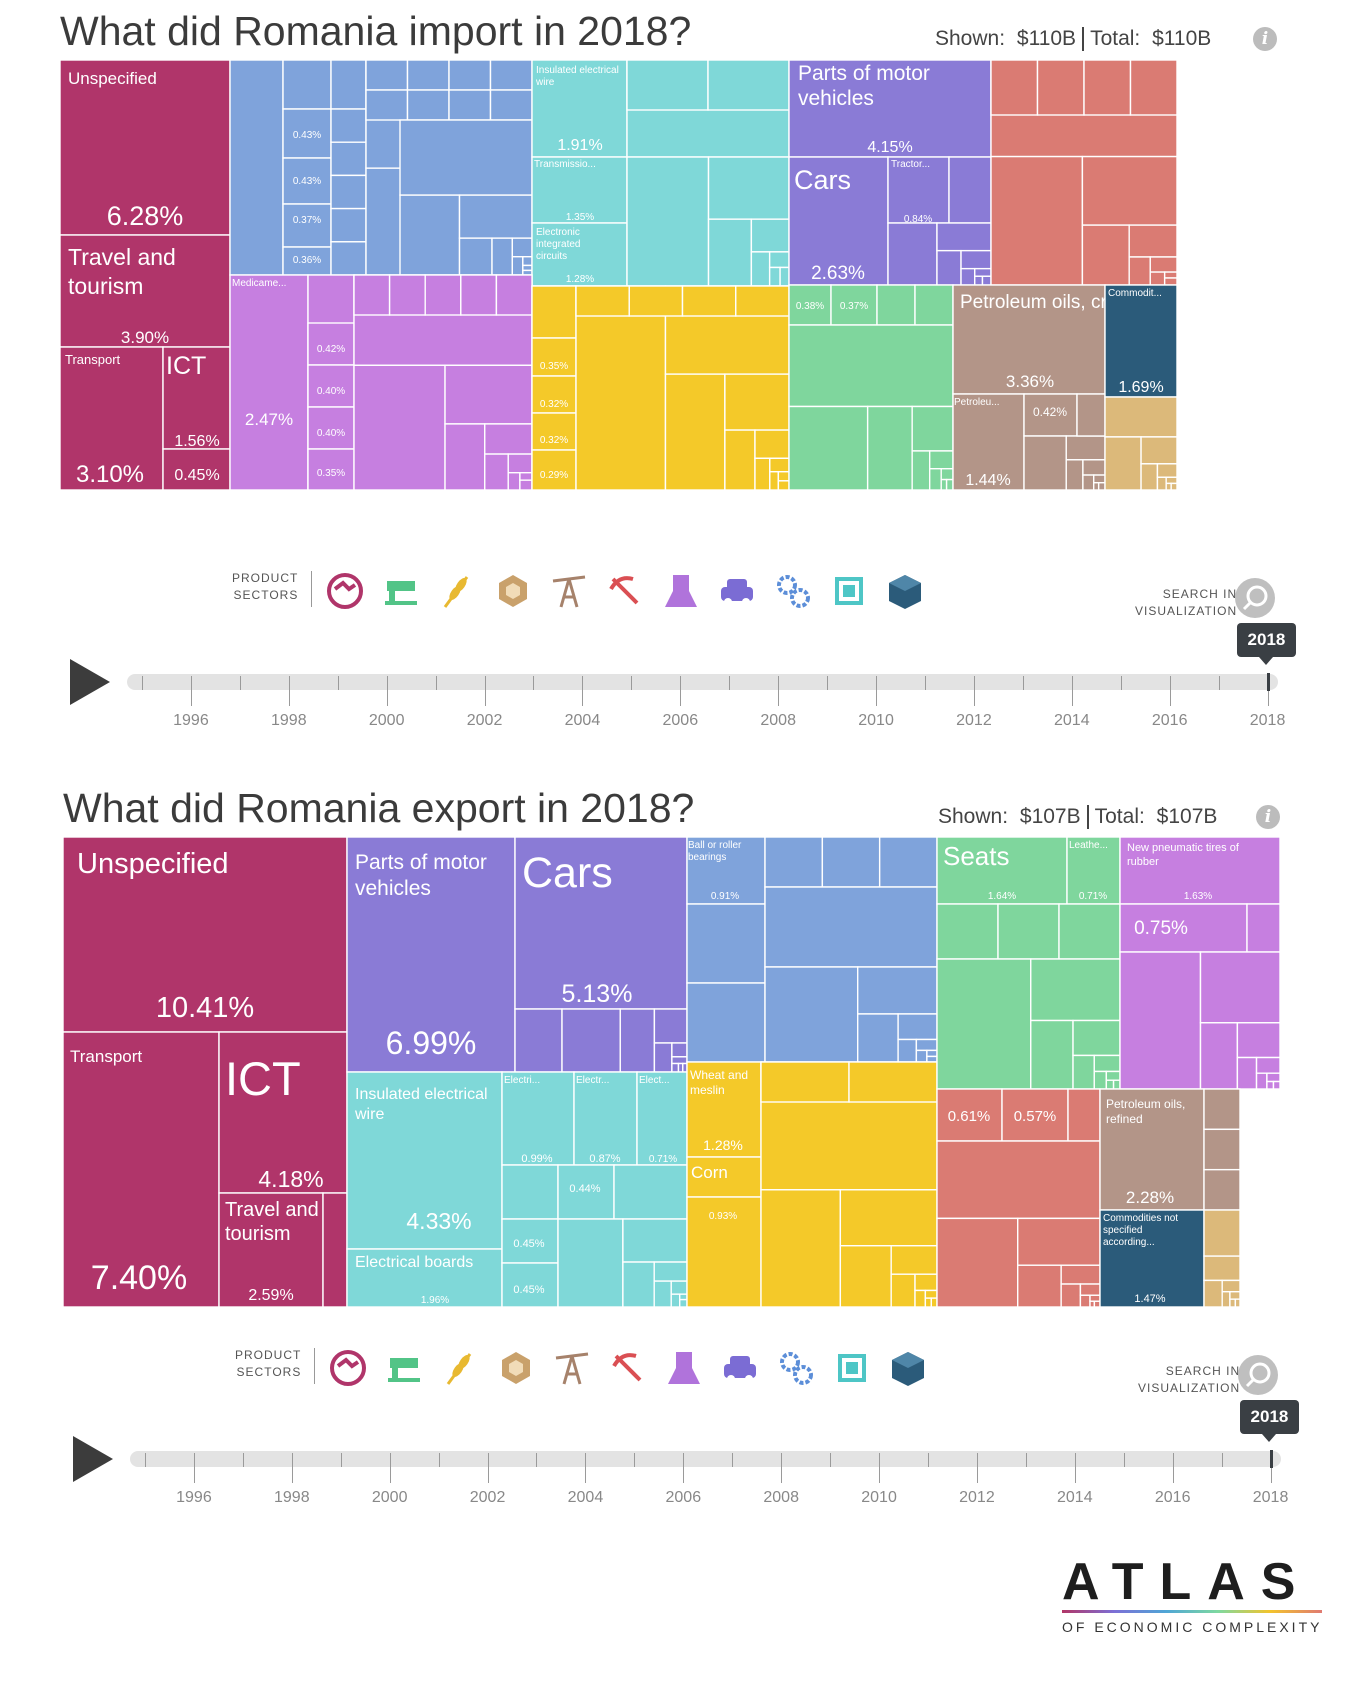 Image resolution: width=1356 pixels, height=1704 pixels. What do you see at coordinates (1258, 1375) in the screenshot?
I see `search-button` at bounding box center [1258, 1375].